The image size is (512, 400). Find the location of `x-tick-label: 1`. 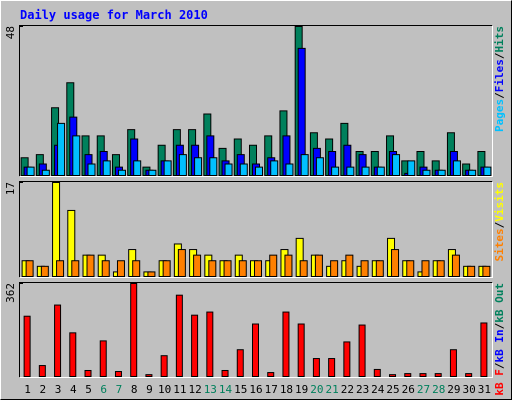

x-tick-label: 1 is located at coordinates (27, 389).